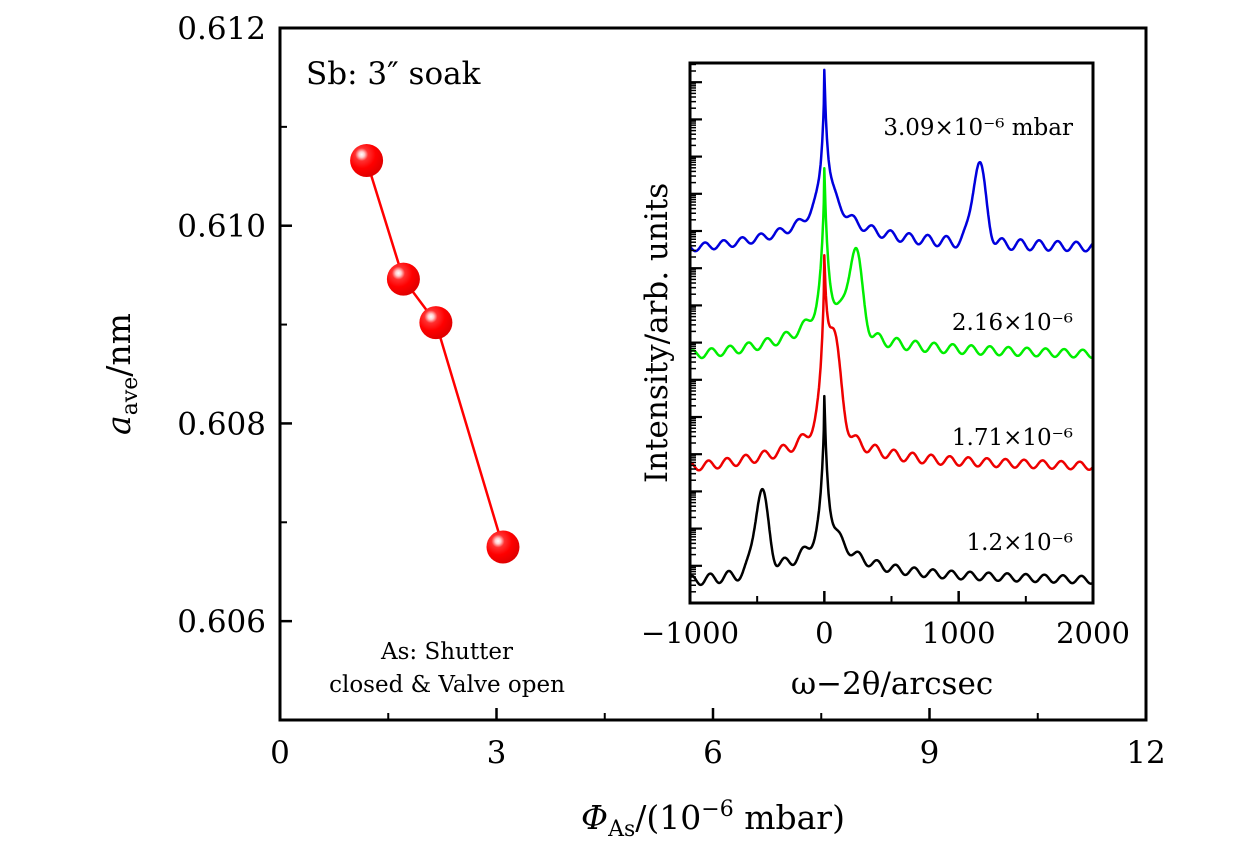  I want to click on inset-y-ticks, so click(696, 334).